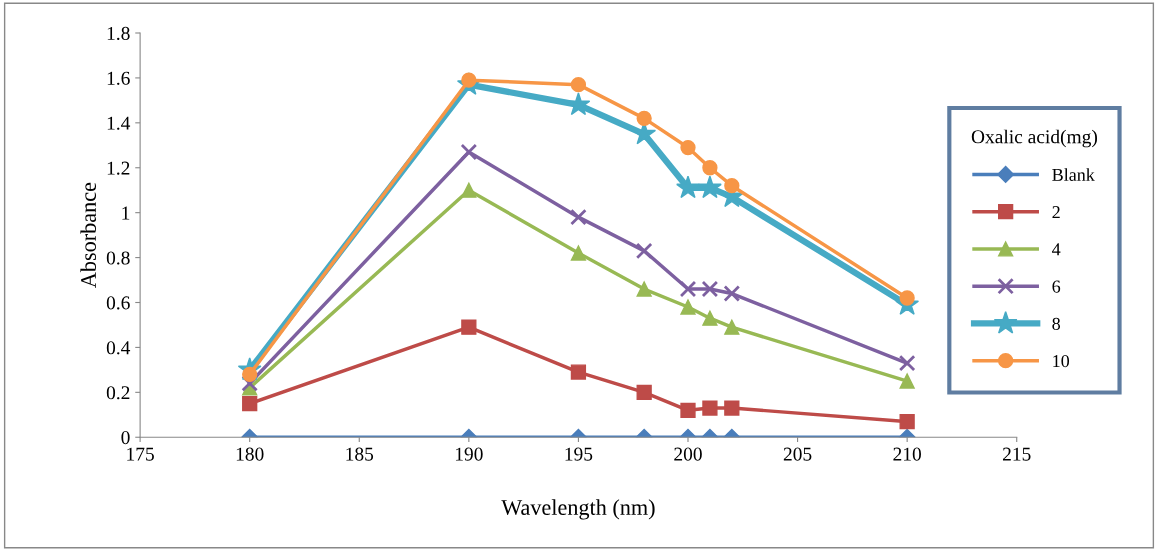 This screenshot has width=1158, height=550. I want to click on legend-label: 6, so click(1056, 286).